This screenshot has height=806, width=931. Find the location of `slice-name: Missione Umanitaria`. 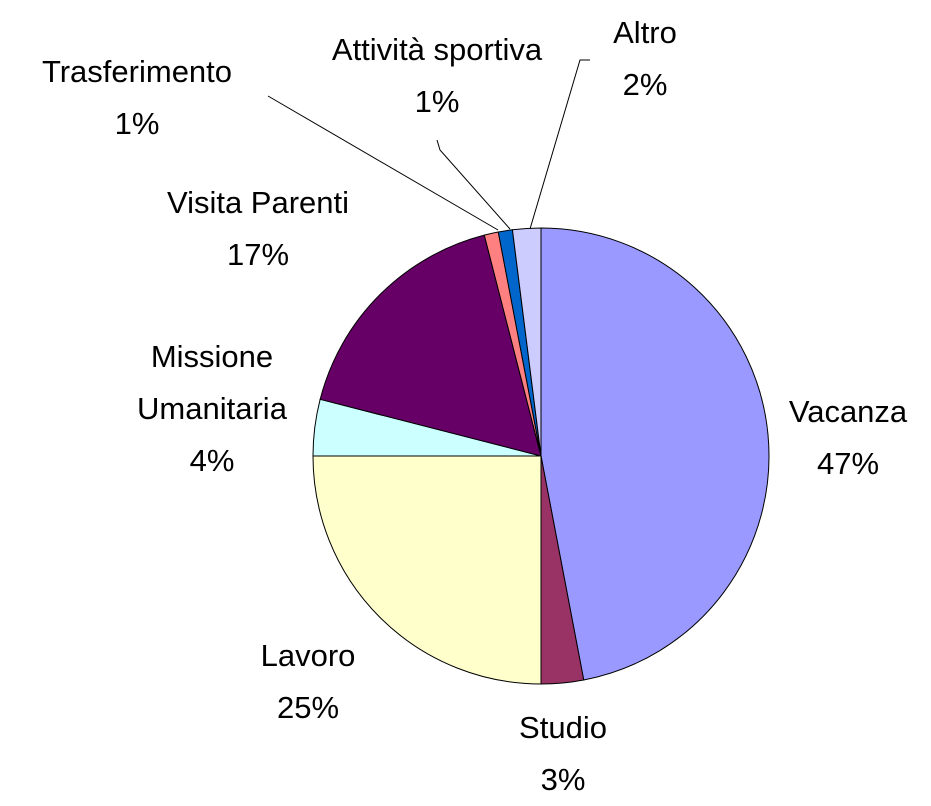

slice-name: Missione Umanitaria is located at coordinates (212, 382).